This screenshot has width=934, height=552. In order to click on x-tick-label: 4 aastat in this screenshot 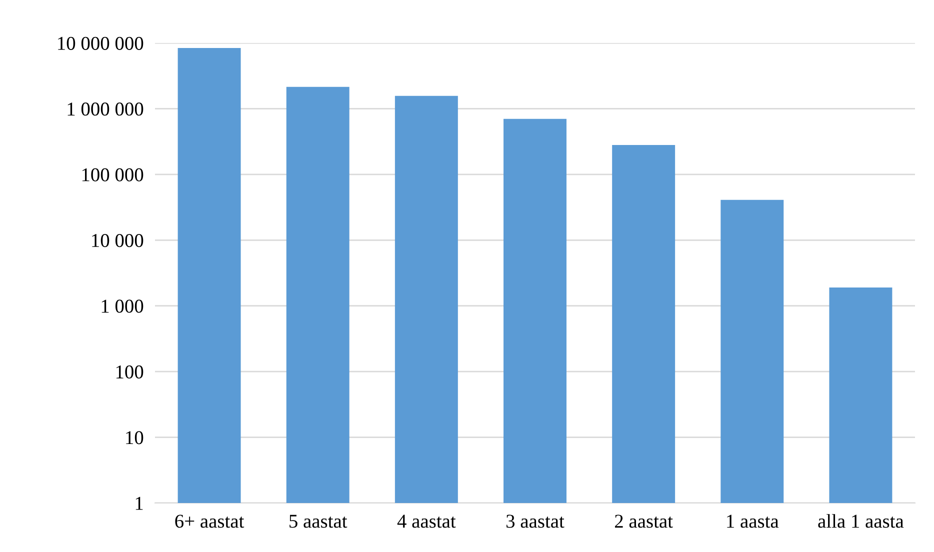, I will do `click(426, 521)`.